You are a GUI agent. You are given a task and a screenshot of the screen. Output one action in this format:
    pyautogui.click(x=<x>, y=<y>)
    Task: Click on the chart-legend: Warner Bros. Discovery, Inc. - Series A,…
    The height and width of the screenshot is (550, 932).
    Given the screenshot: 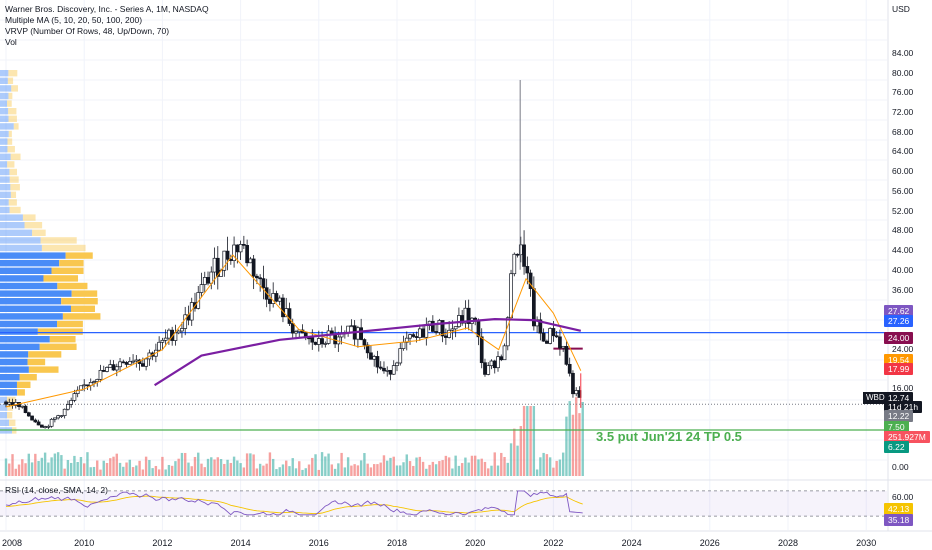 What is the action you would take?
    pyautogui.click(x=107, y=26)
    